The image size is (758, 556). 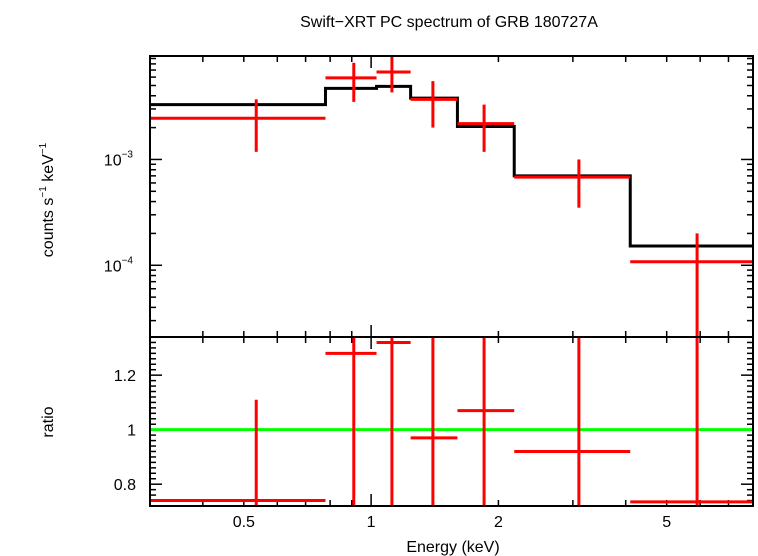 I want to click on ratio-y-tick-label: 0.8, so click(x=125, y=485).